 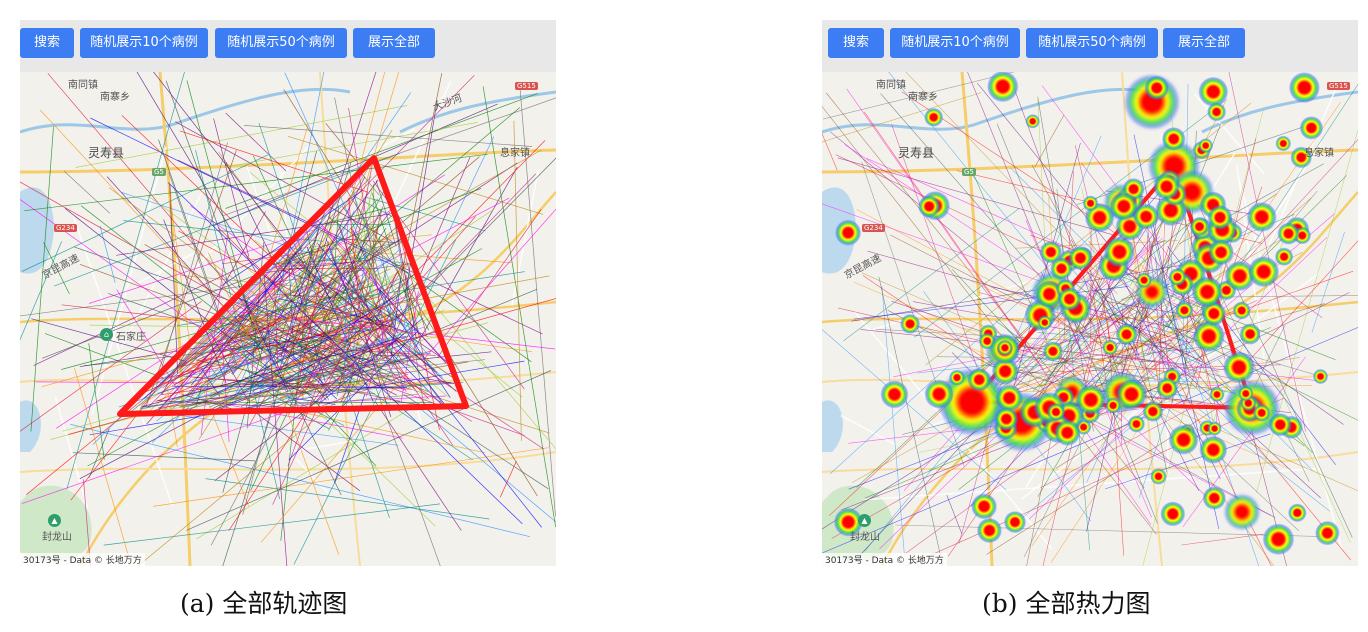 I want to click on city-poi-icon: ⌂, so click(x=106, y=334).